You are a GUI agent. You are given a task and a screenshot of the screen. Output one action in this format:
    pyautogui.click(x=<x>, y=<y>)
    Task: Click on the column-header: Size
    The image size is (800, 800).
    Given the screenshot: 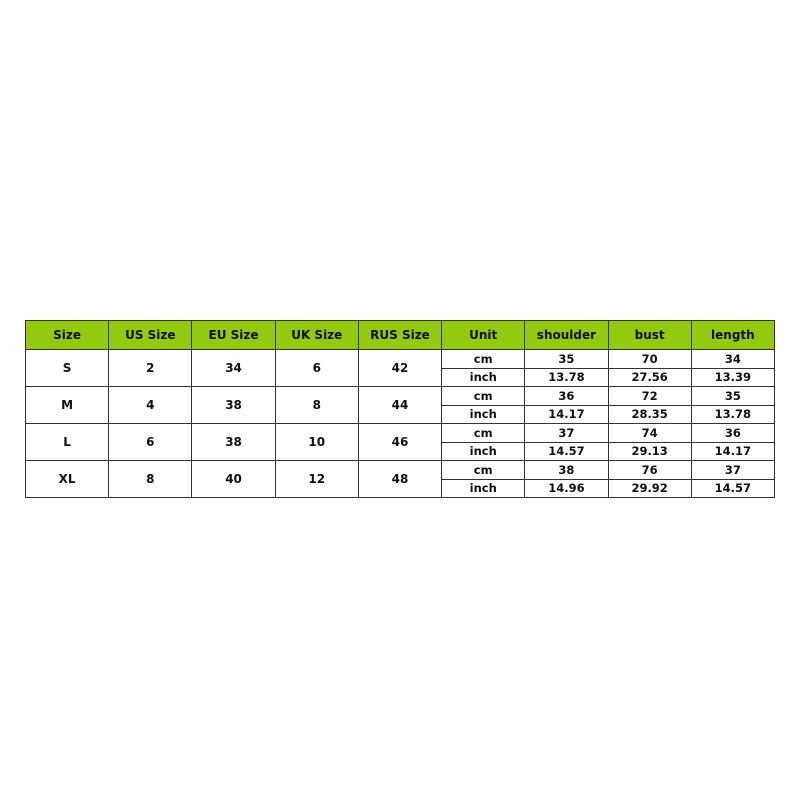 What is the action you would take?
    pyautogui.click(x=67, y=335)
    